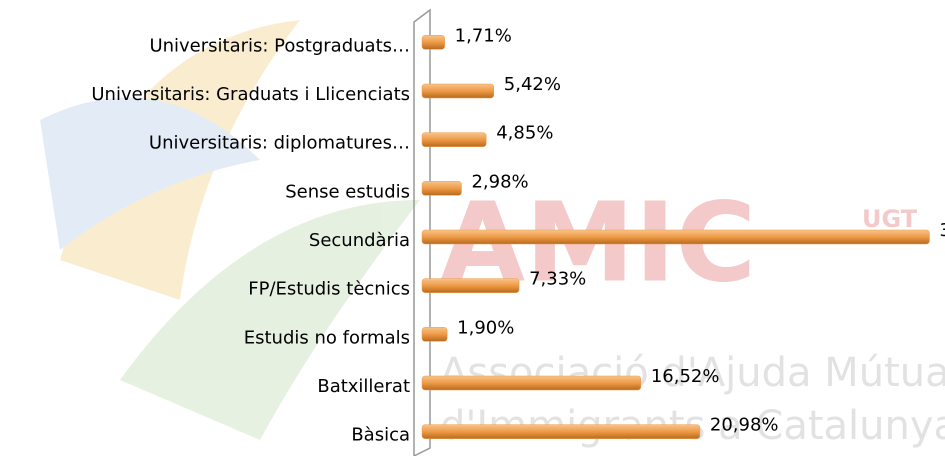 The image size is (945, 456). What do you see at coordinates (942, 230) in the screenshot?
I see `value-label: 38,31%` at bounding box center [942, 230].